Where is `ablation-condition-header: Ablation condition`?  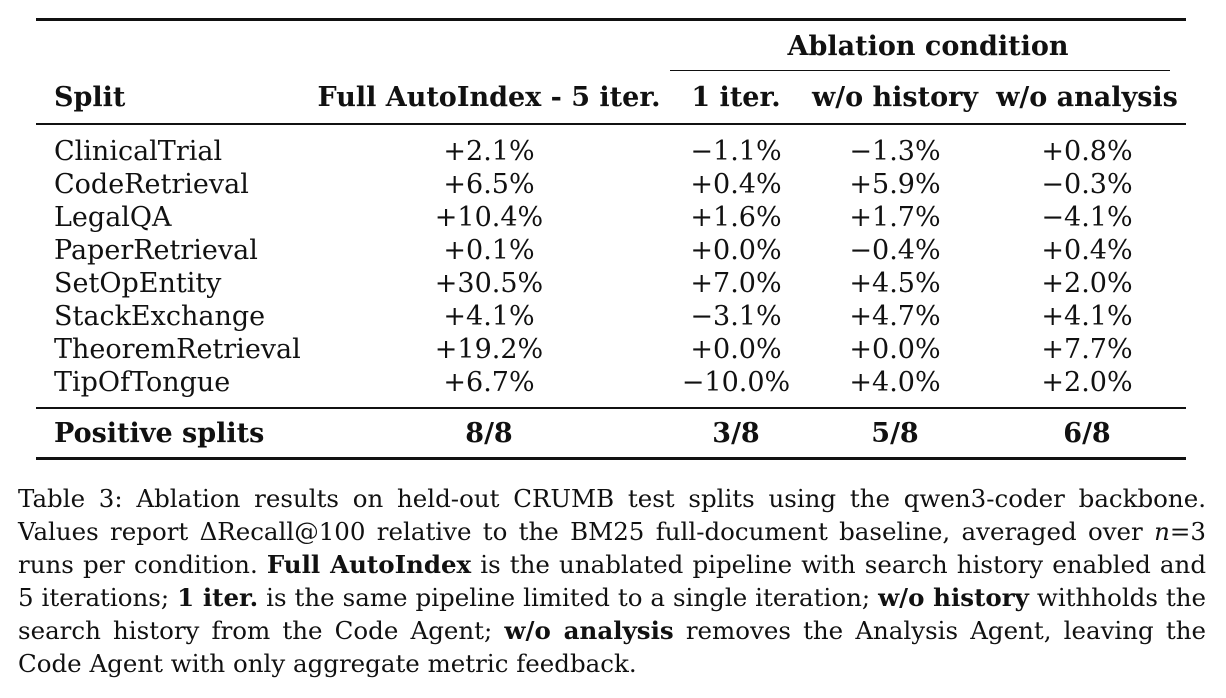
ablation-condition-header: Ablation condition is located at coordinates (928, 45).